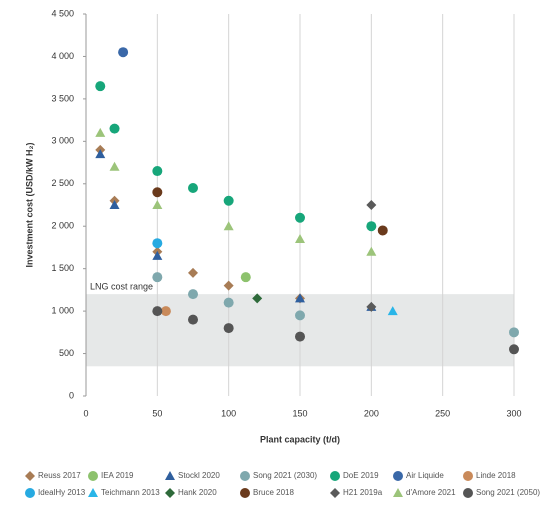  Describe the element at coordinates (62, 492) in the screenshot. I see `legend-text: IdealHy 2013` at that location.